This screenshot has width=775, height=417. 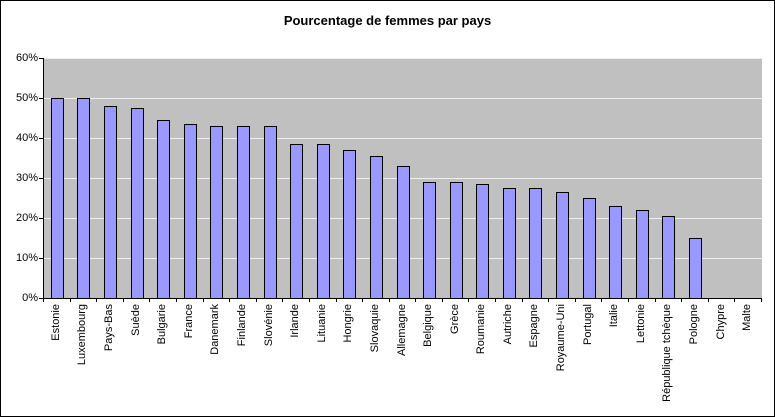 I want to click on x-axis-category-label: Espagne, so click(x=534, y=326).